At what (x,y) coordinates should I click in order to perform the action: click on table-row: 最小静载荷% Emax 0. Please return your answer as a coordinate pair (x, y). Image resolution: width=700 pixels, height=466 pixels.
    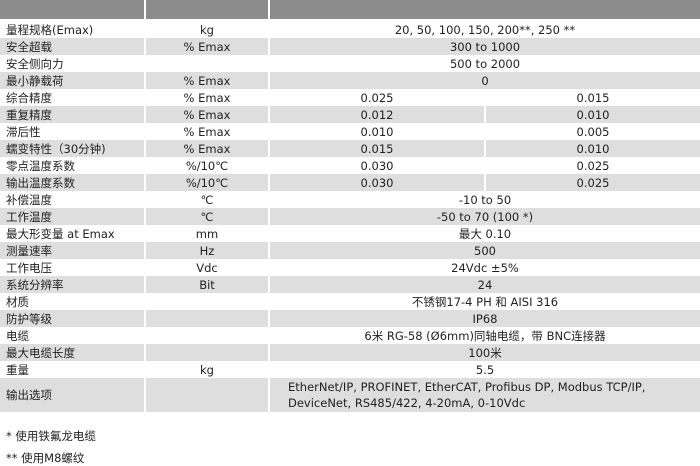
    Looking at the image, I should click on (350, 80).